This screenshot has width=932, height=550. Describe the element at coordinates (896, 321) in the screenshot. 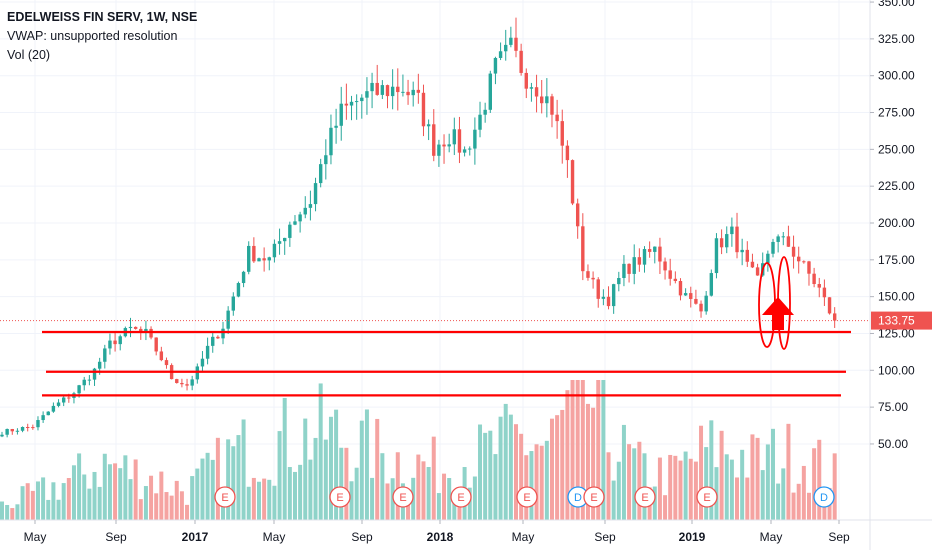

I see `last-price-value: 133.75` at that location.